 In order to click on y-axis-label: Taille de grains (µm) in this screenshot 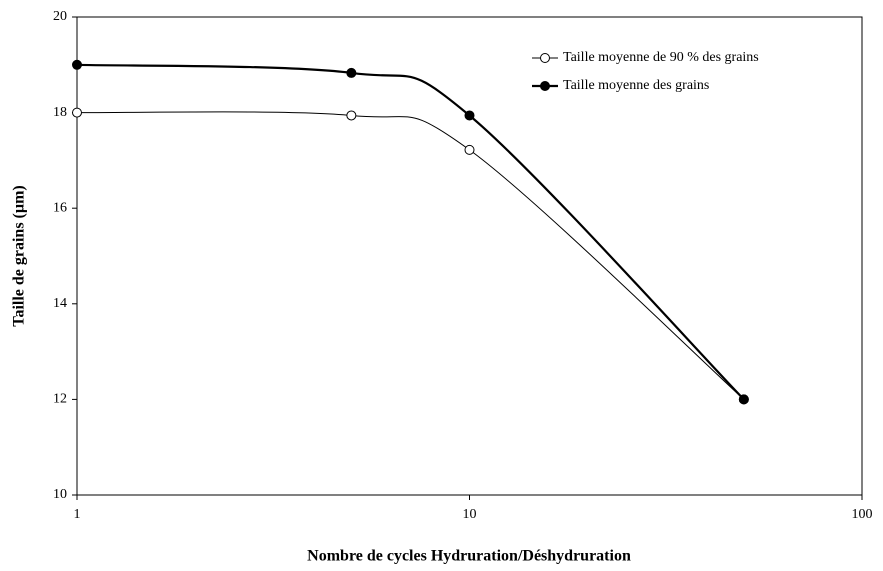, I will do `click(19, 256)`.